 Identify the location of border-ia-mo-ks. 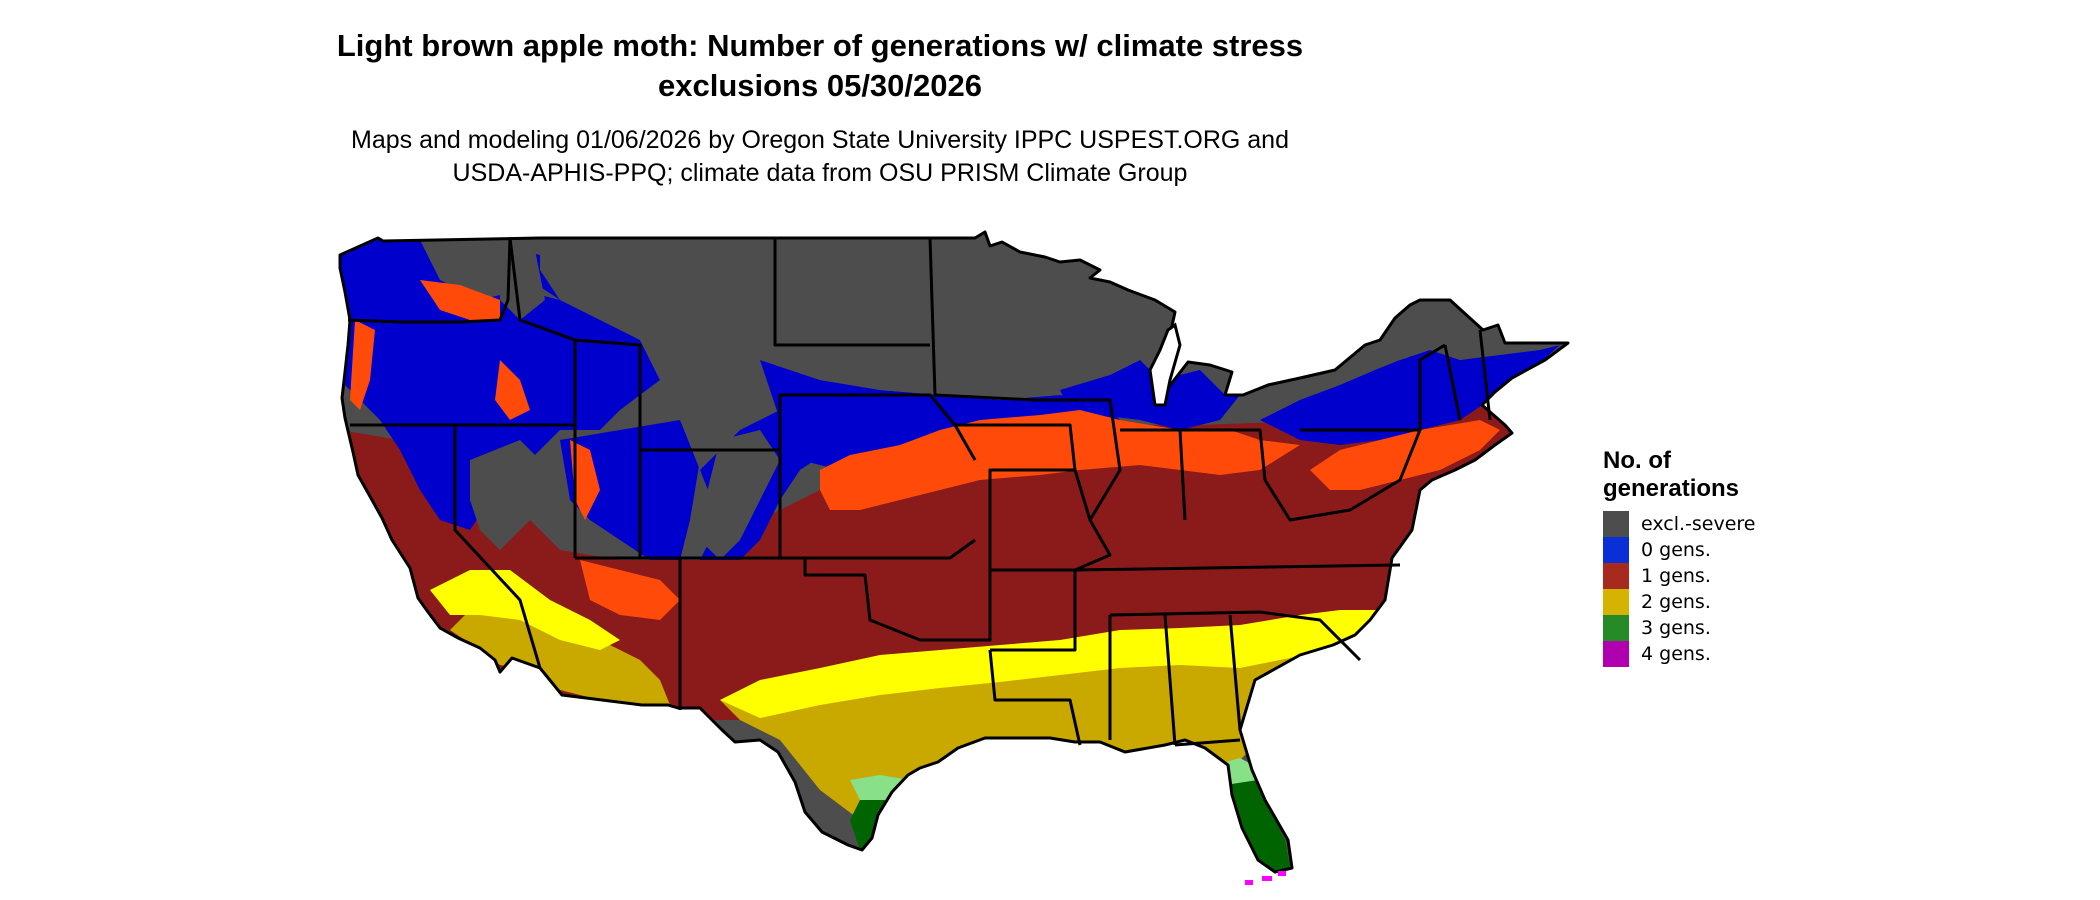
(1016, 497).